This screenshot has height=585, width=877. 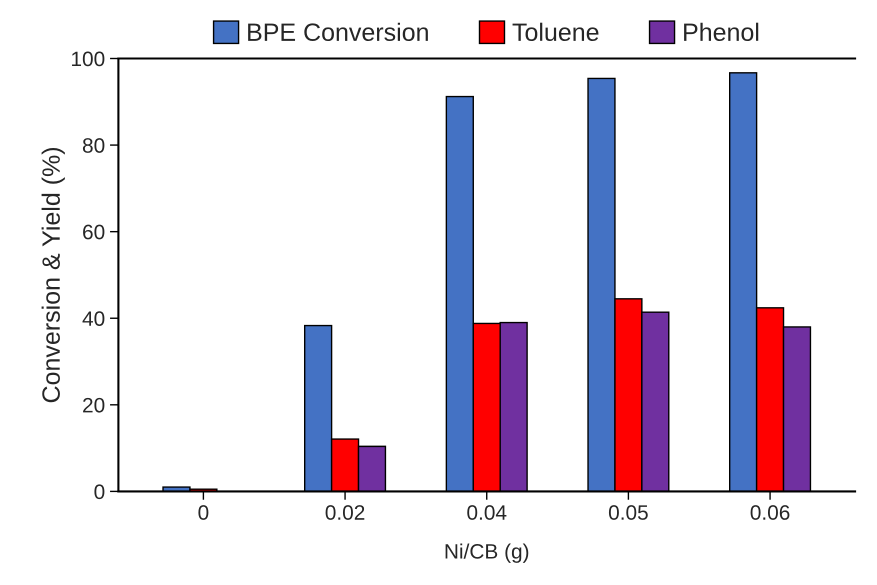 What do you see at coordinates (487, 553) in the screenshot?
I see `x-axis-title: Ni/CB (g)` at bounding box center [487, 553].